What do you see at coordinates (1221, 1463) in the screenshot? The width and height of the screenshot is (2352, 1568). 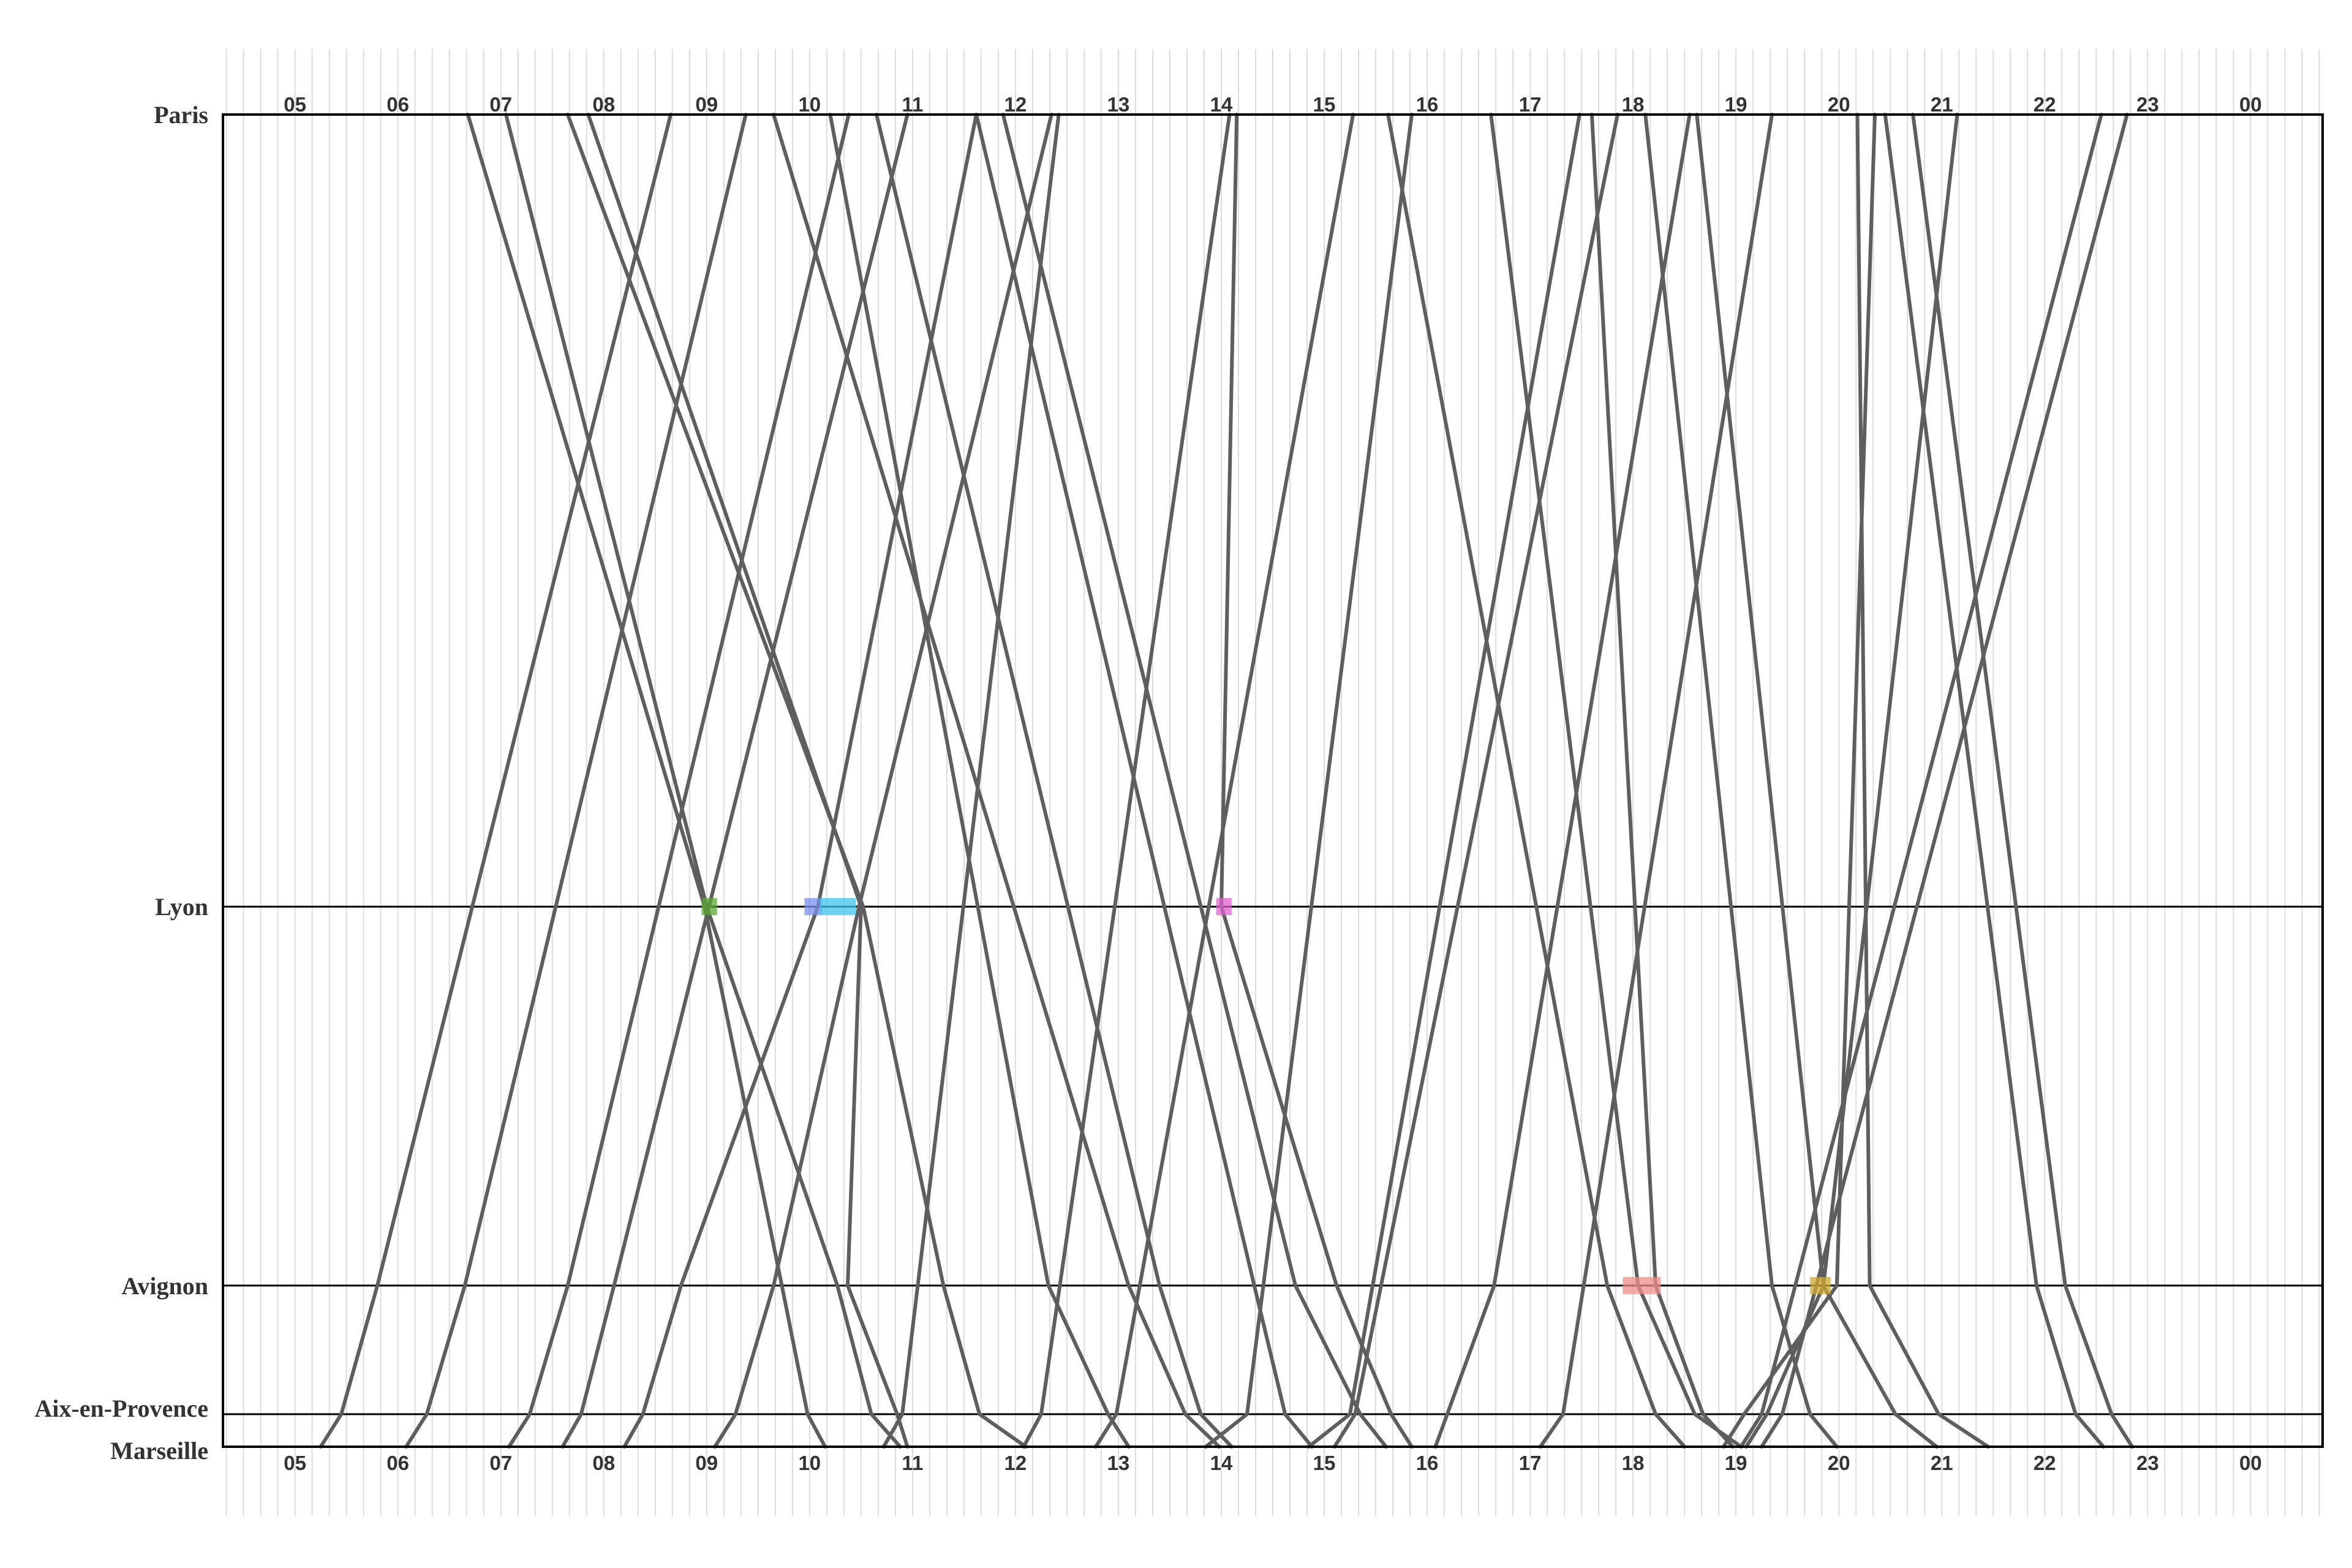 I see `bottom-hour-label: 14` at bounding box center [1221, 1463].